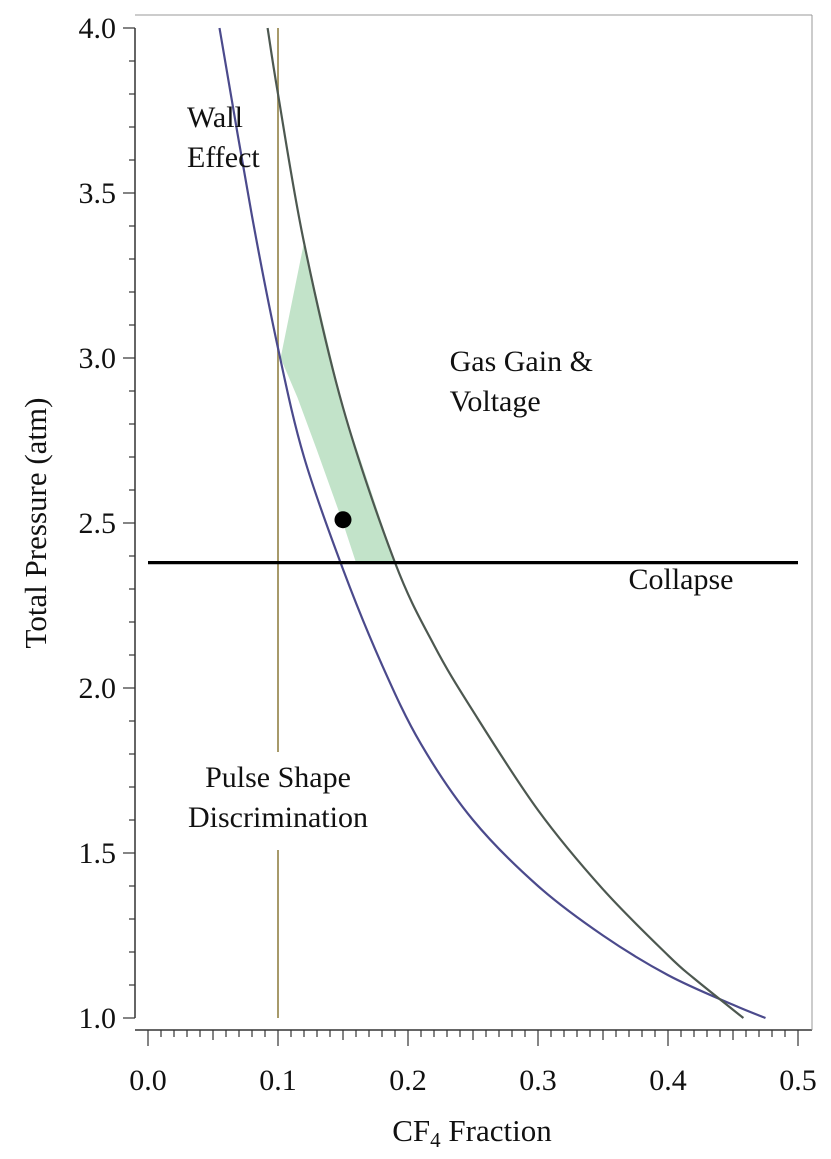  I want to click on annotation-collapse: Collapse, so click(681, 579).